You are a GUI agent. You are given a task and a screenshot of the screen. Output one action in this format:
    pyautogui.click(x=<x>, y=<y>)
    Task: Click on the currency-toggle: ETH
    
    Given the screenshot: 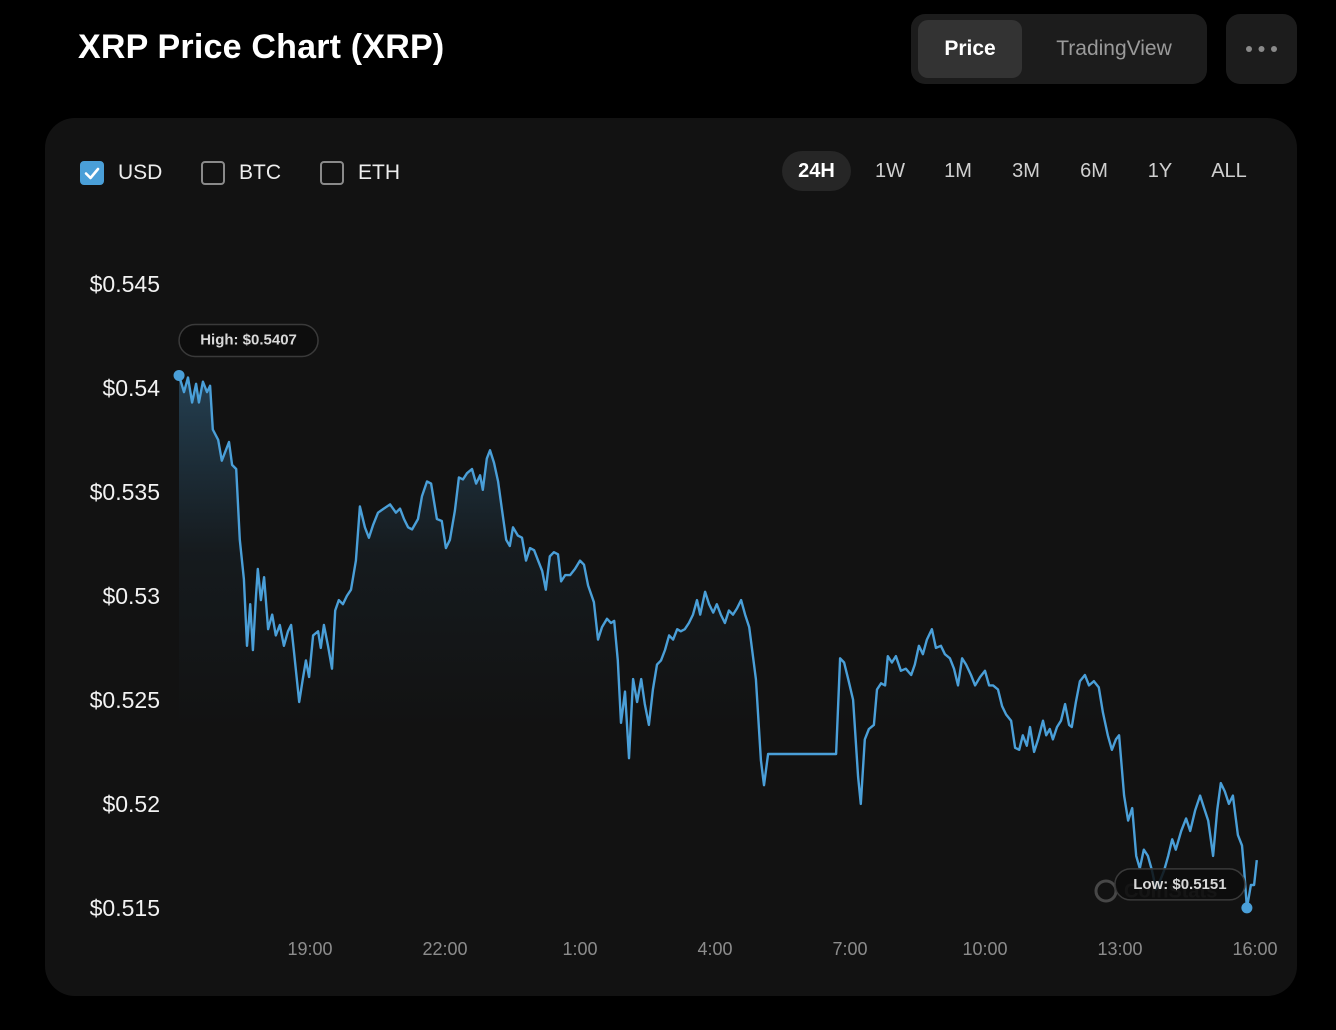 What is the action you would take?
    pyautogui.click(x=360, y=173)
    